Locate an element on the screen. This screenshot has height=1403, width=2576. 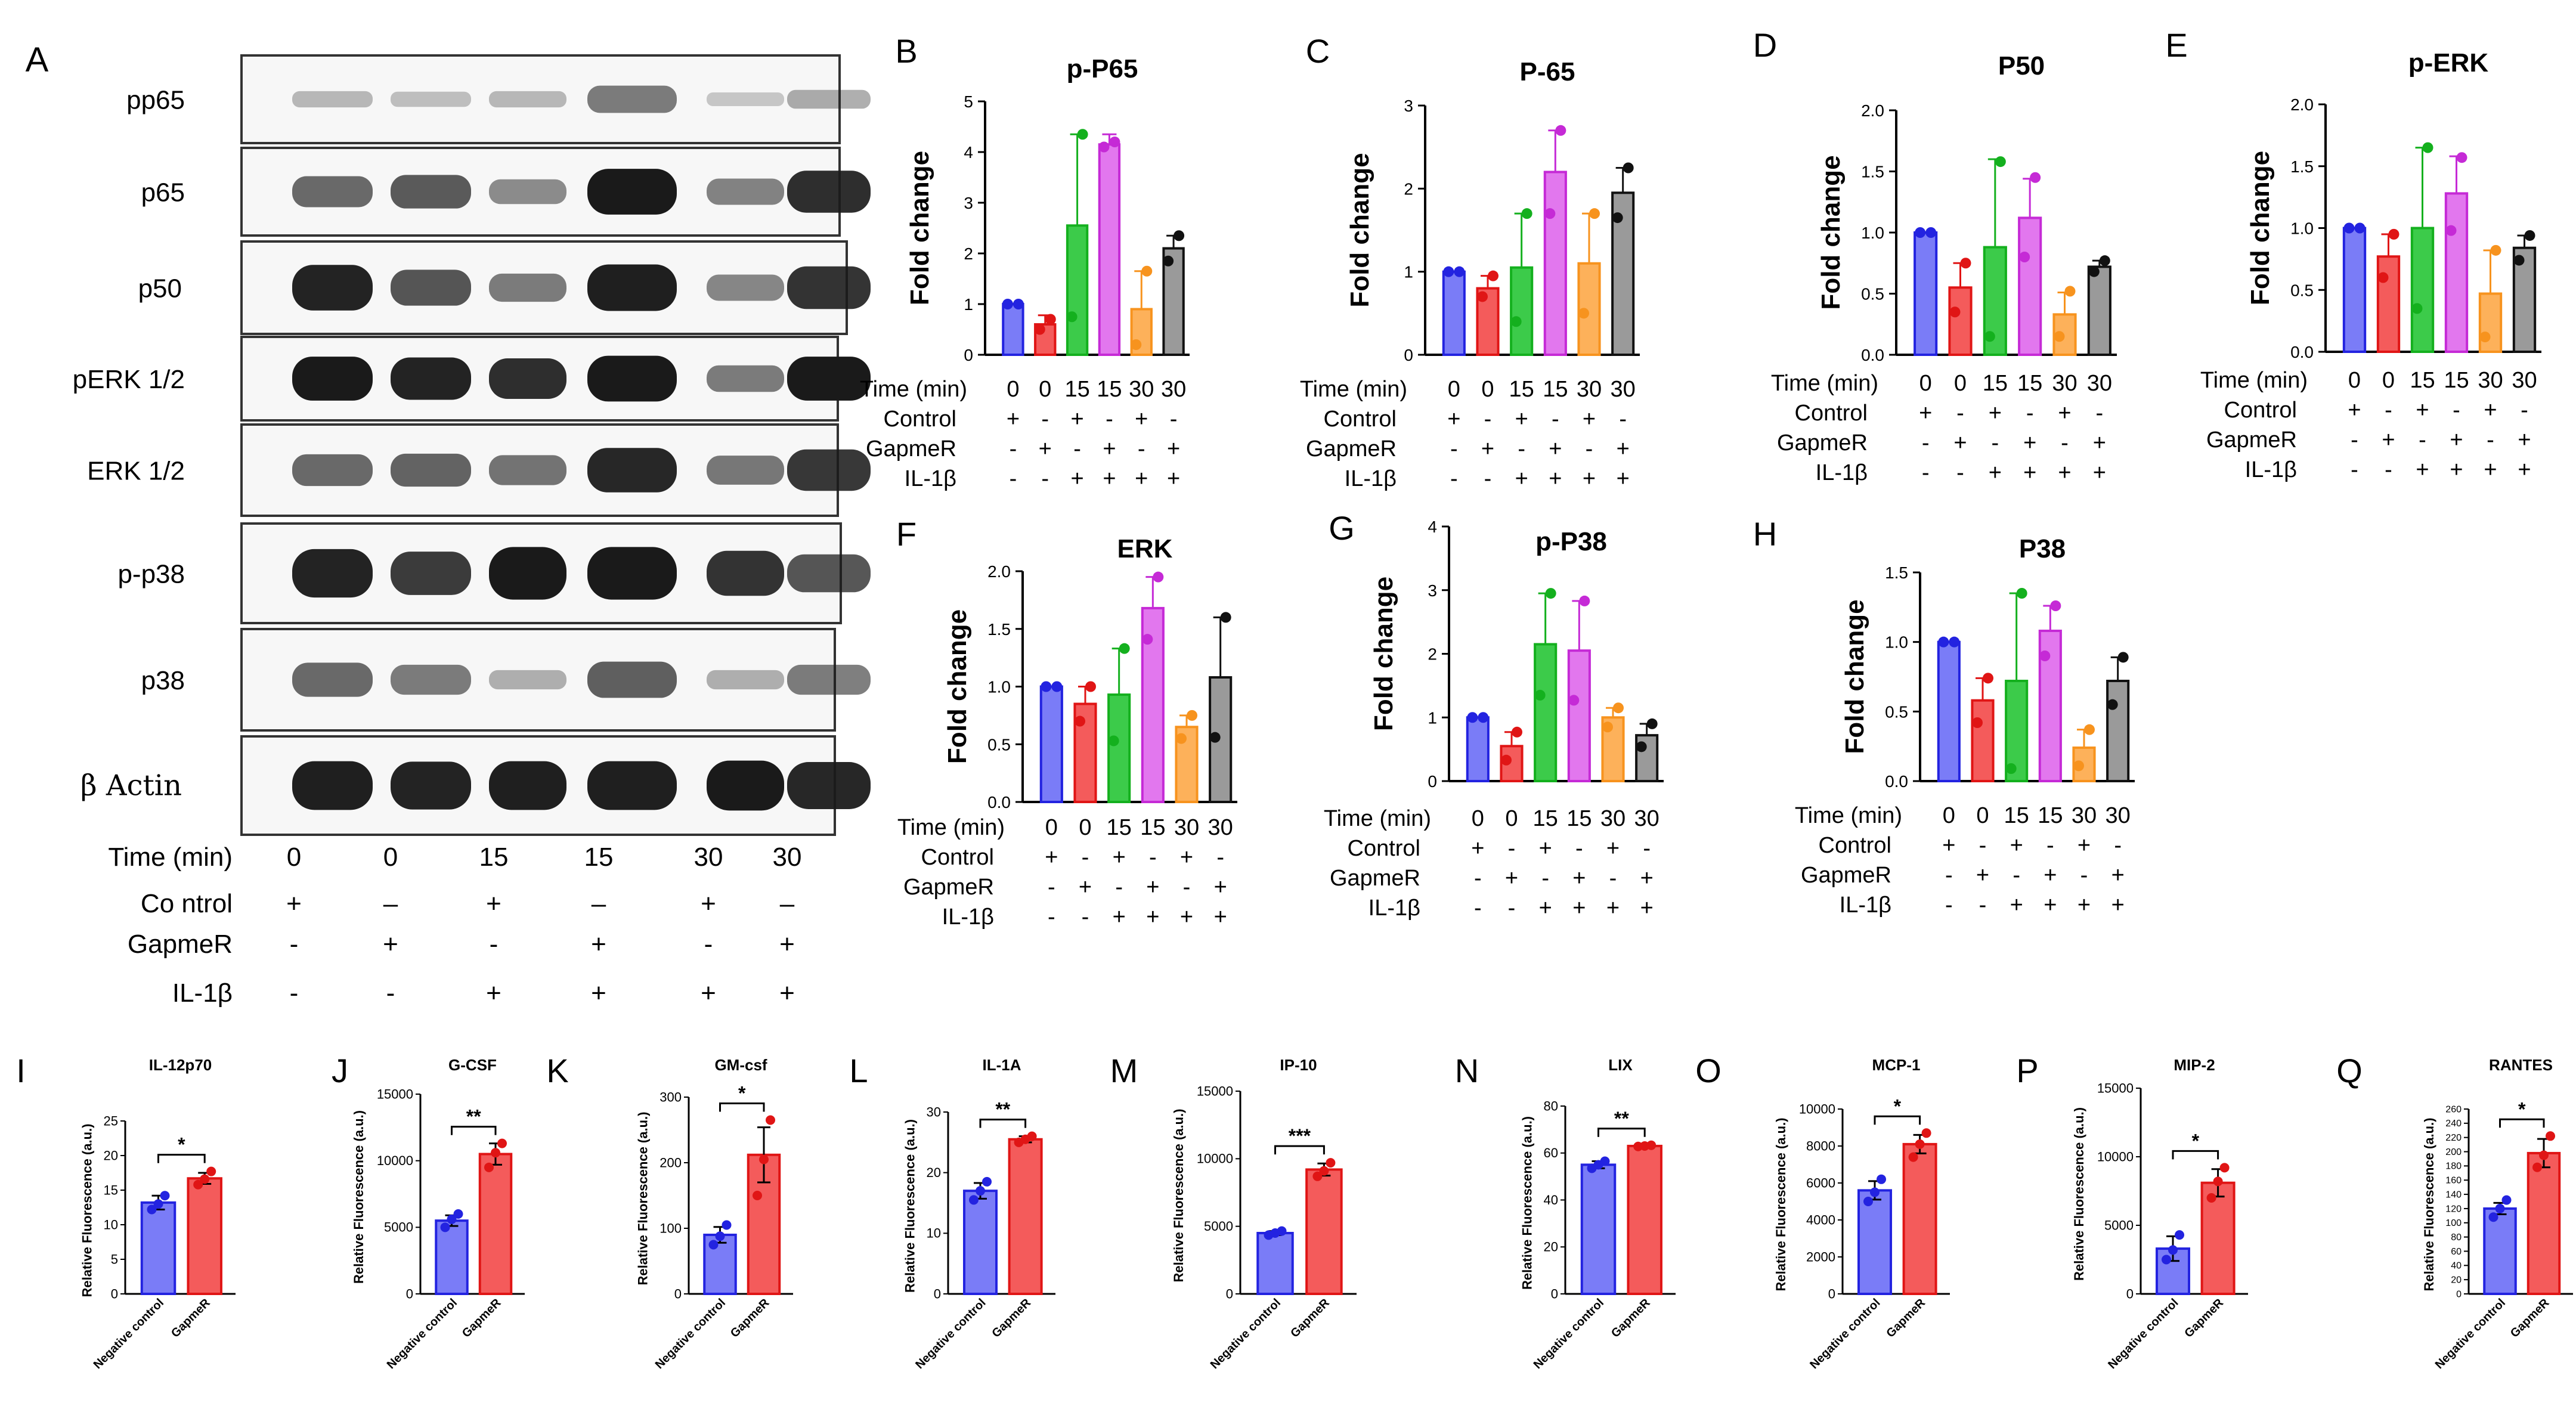
significance-marker: *** is located at coordinates (1300, 1136).